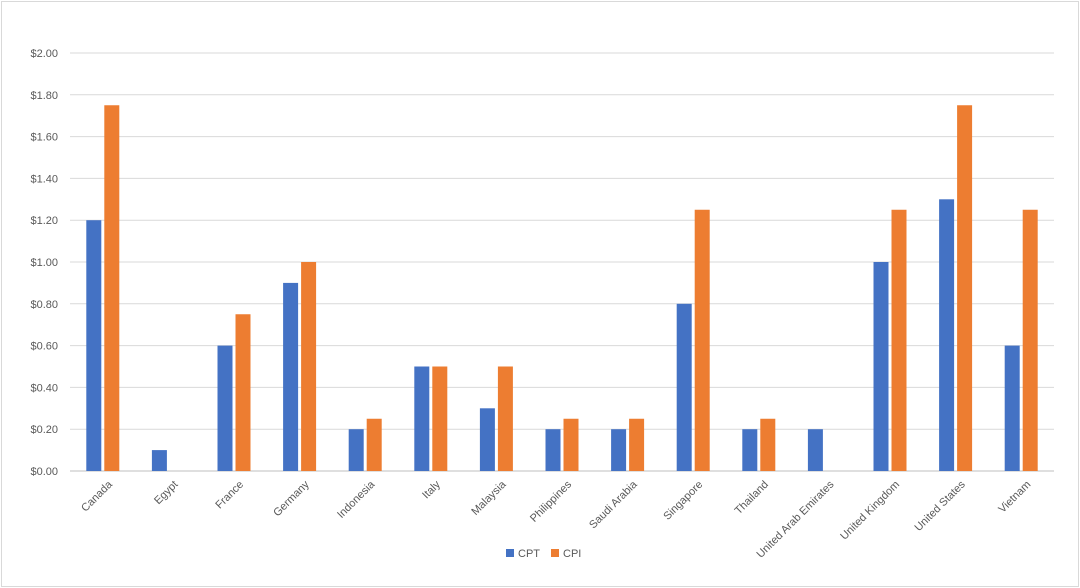 The image size is (1080, 588). What do you see at coordinates (752, 498) in the screenshot?
I see `x-category-label: Thailand` at bounding box center [752, 498].